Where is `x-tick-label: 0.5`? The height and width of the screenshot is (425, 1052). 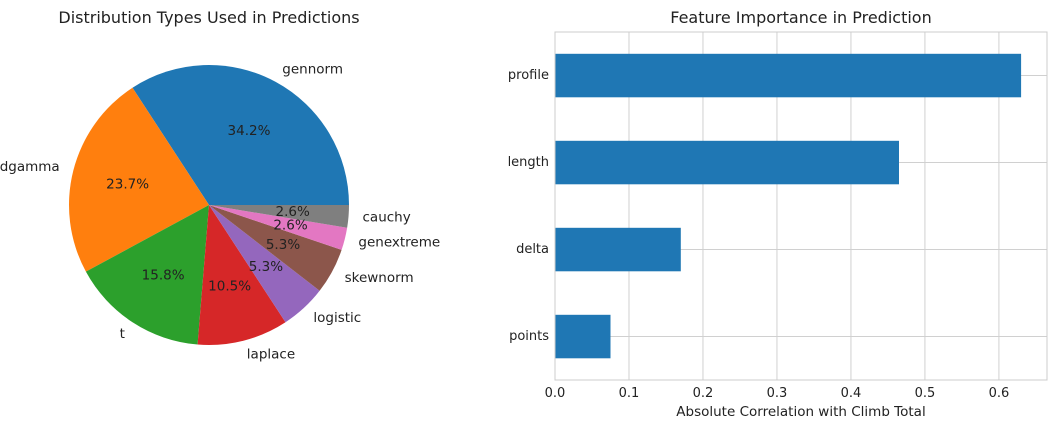 x-tick-label: 0.5 is located at coordinates (925, 393).